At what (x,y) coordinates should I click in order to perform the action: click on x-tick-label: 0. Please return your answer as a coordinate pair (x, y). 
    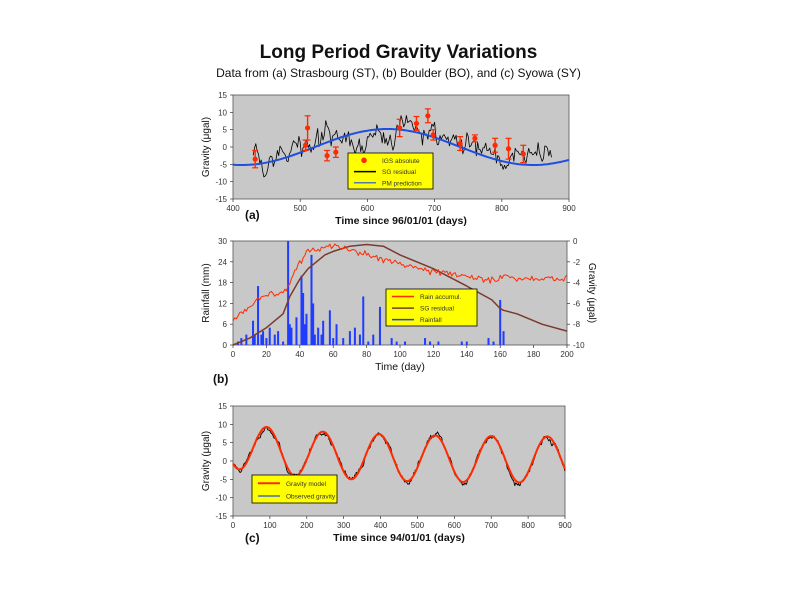
    Looking at the image, I should click on (233, 525).